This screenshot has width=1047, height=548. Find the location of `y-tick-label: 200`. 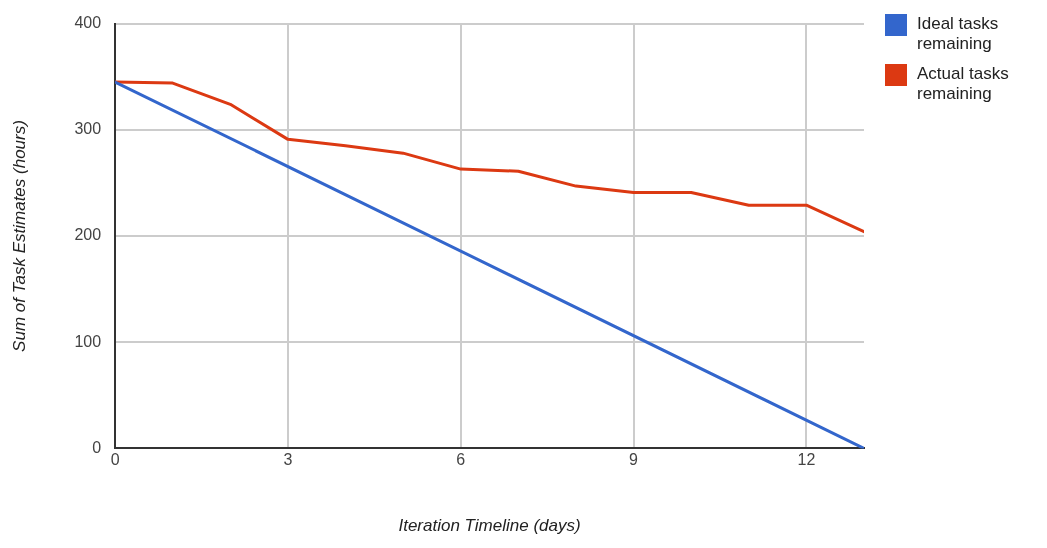

y-tick-label: 200 is located at coordinates (88, 235).